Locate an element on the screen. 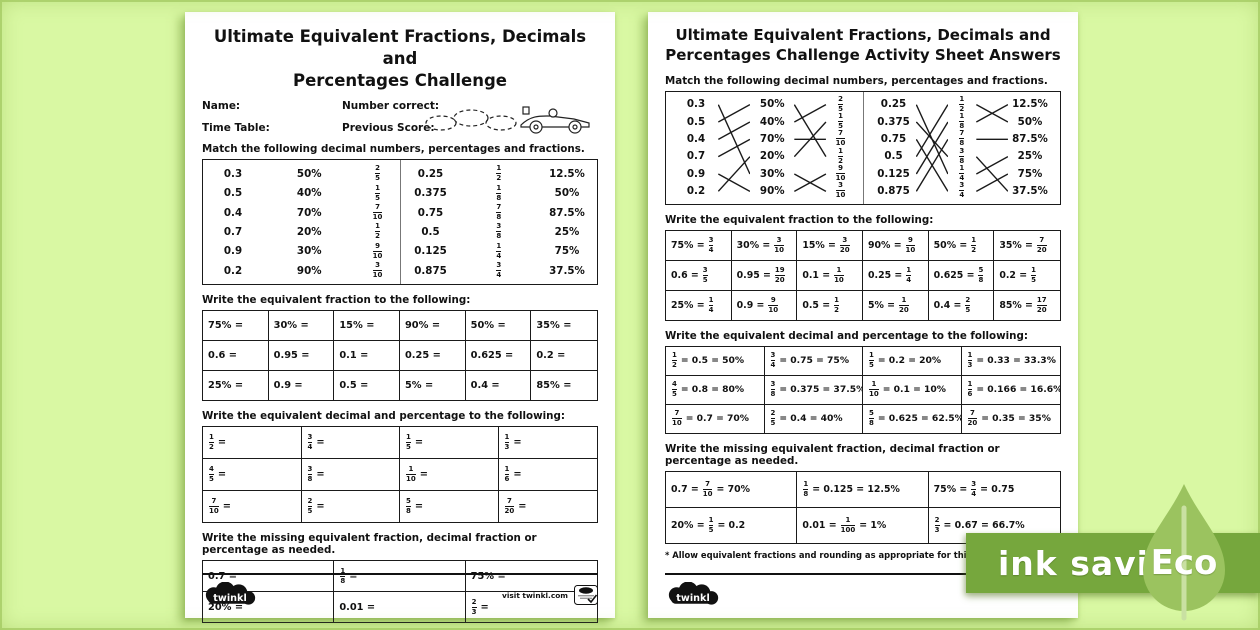 This screenshot has height=630, width=1260. fraction: 9 10 is located at coordinates (773, 304).